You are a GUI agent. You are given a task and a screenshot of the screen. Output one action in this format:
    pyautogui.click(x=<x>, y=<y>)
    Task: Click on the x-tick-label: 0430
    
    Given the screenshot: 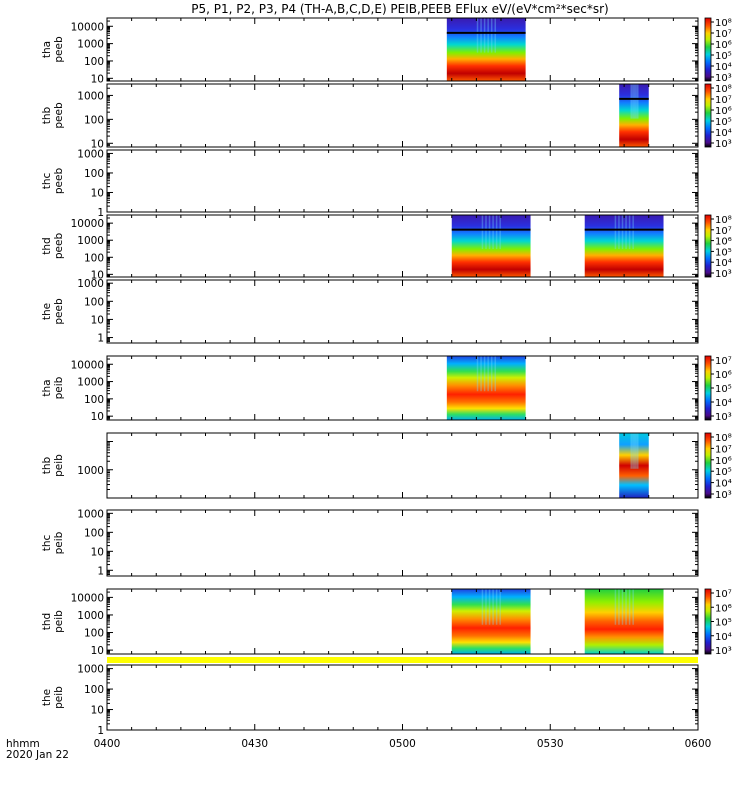 What is the action you would take?
    pyautogui.click(x=254, y=744)
    